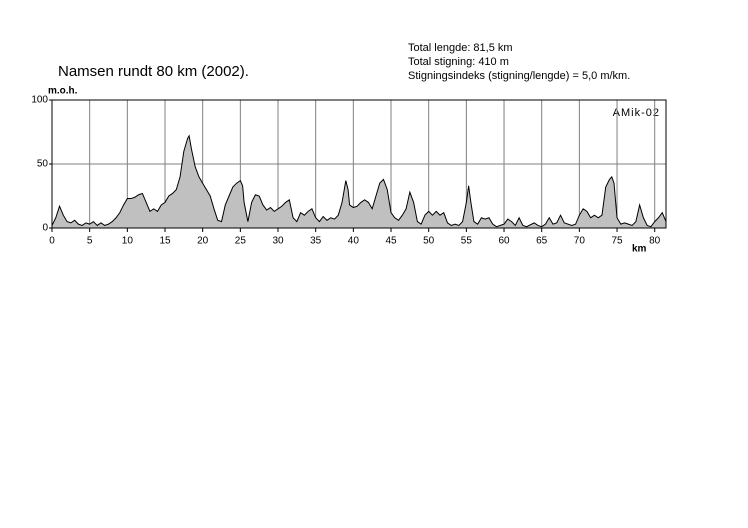 The width and height of the screenshot is (748, 528). What do you see at coordinates (241, 241) in the screenshot?
I see `x-tick-label: 25` at bounding box center [241, 241].